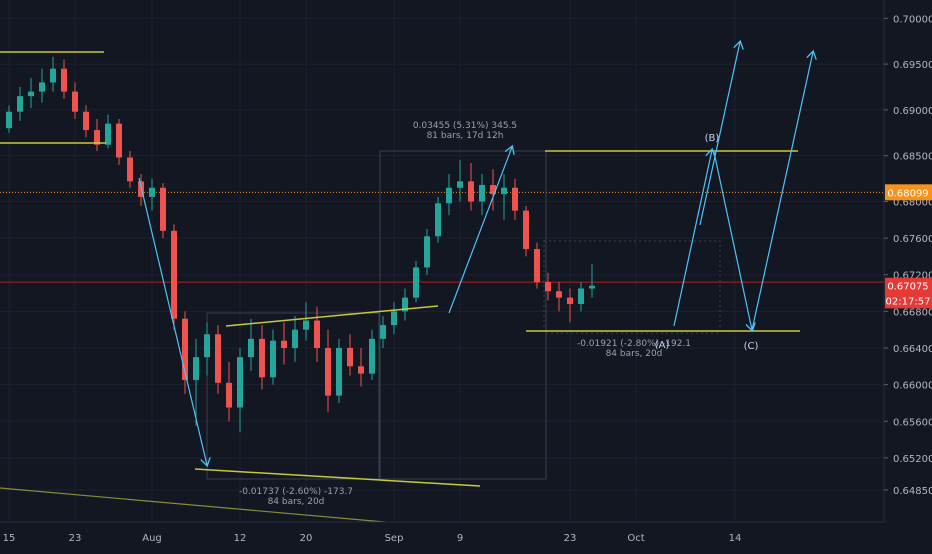 This screenshot has height=554, width=932. Describe the element at coordinates (912, 19) in the screenshot. I see `y-tick-0: 0.70000` at that location.